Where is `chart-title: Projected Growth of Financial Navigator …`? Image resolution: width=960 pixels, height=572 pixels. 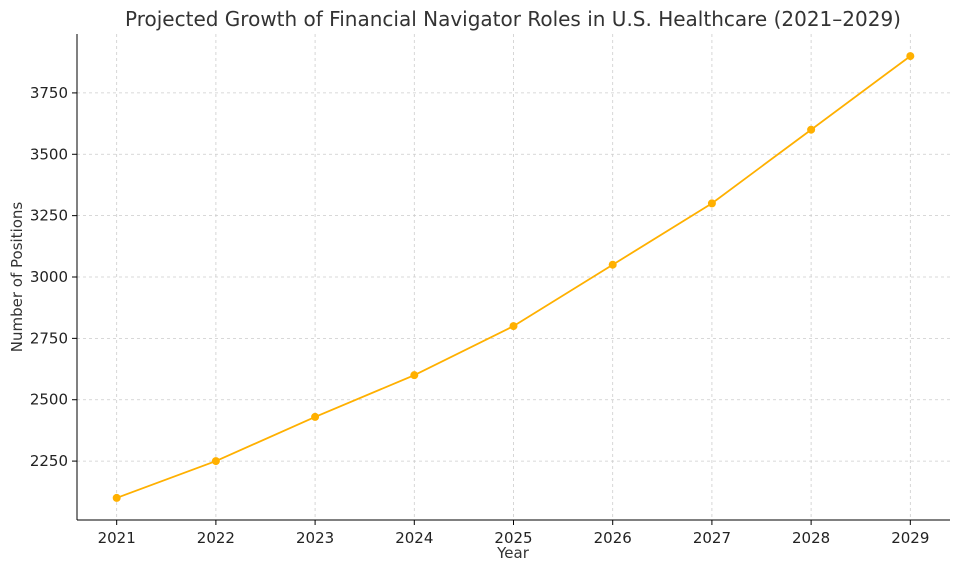 chart-title: Projected Growth of Financial Navigator … is located at coordinates (513, 19).